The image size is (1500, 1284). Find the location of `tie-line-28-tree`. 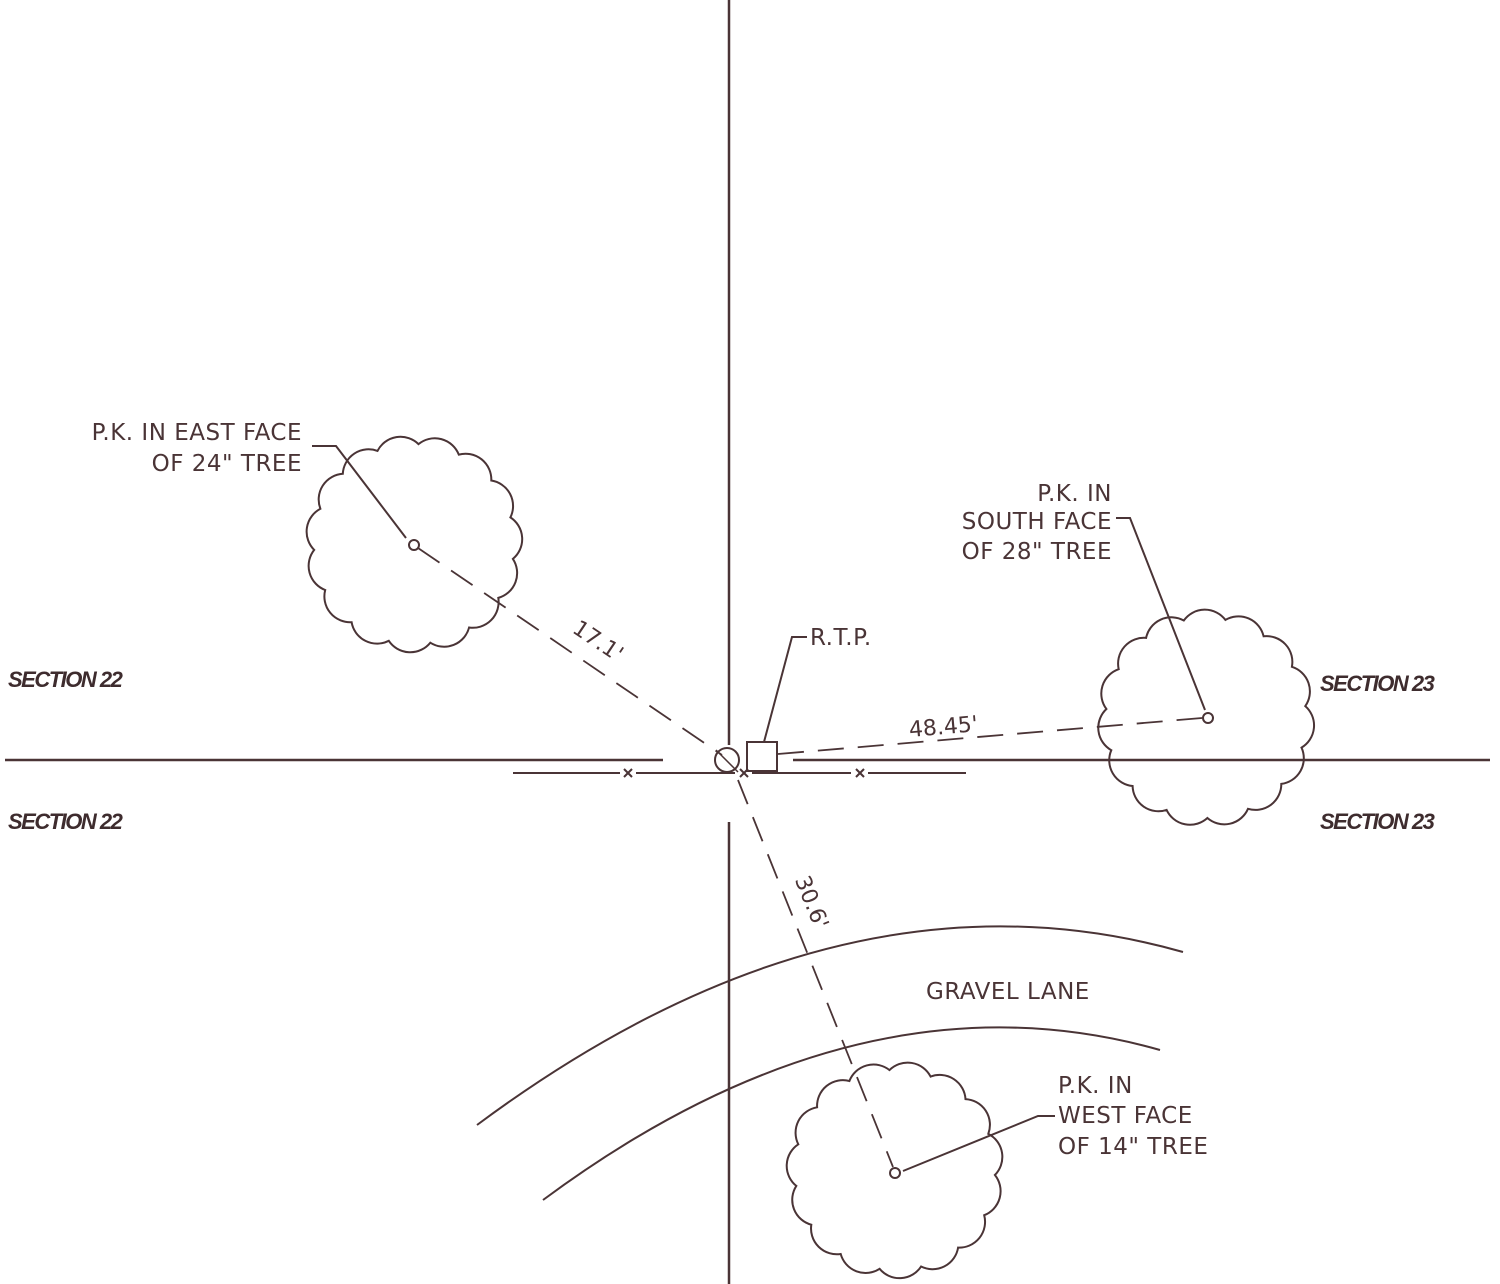

tie-line-28-tree is located at coordinates (990, 736).